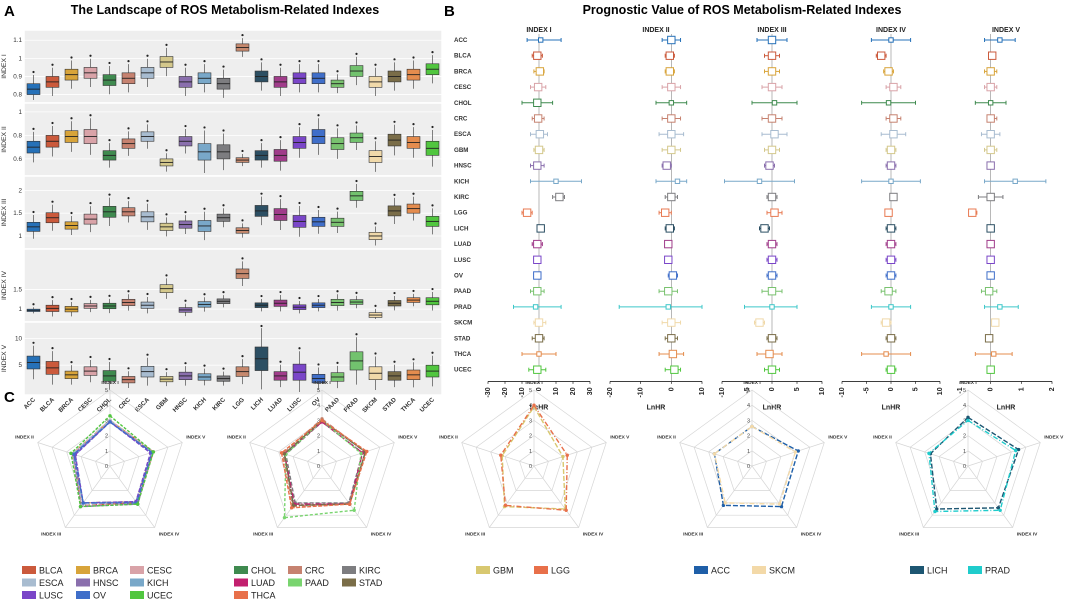 This screenshot has height=604, width=1073. What do you see at coordinates (20, 112) in the screenshot?
I see `y-tick-label: 1` at bounding box center [20, 112].